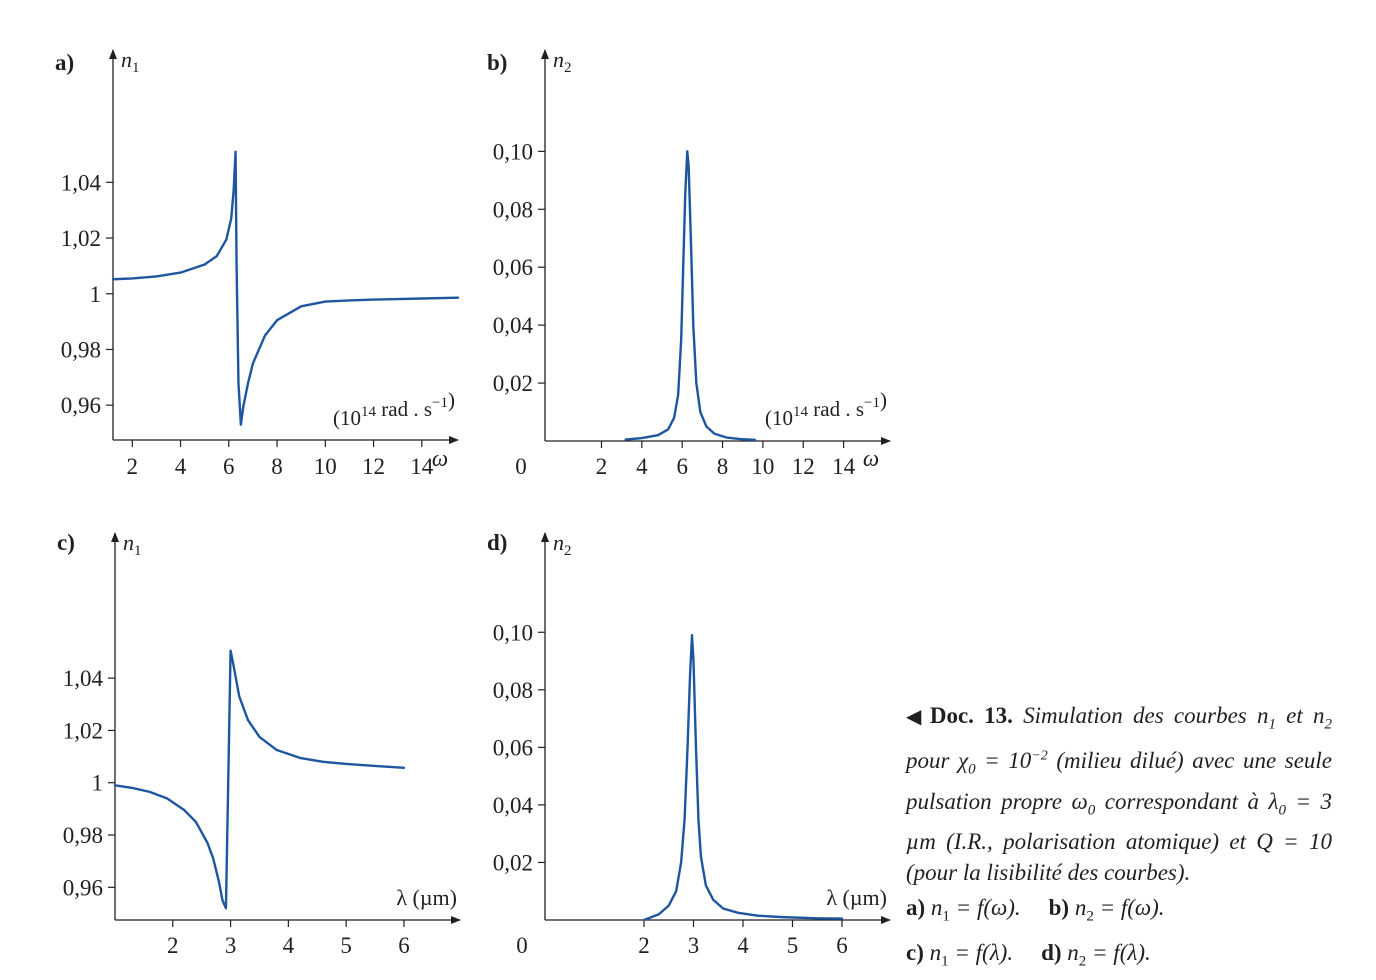 This screenshot has height=980, width=1376. What do you see at coordinates (422, 466) in the screenshot?
I see `x-tick-label-a: 14` at bounding box center [422, 466].